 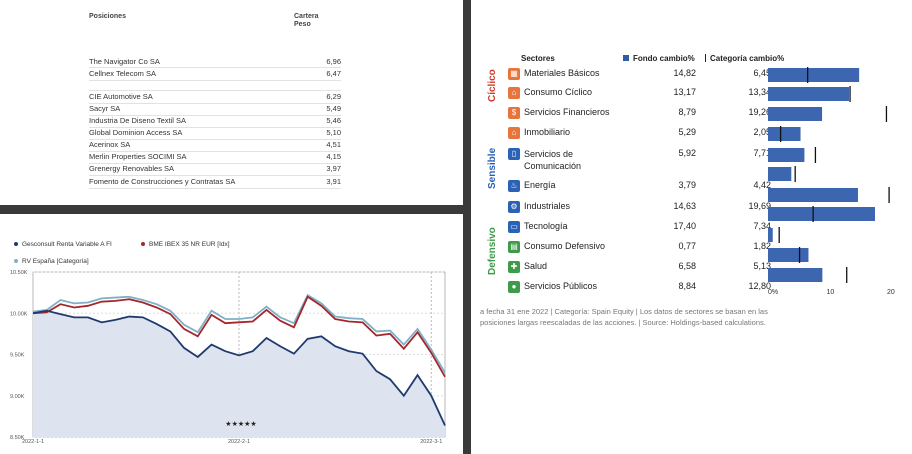 What do you see at coordinates (514, 247) in the screenshot?
I see `basket-icon: ▤` at bounding box center [514, 247].